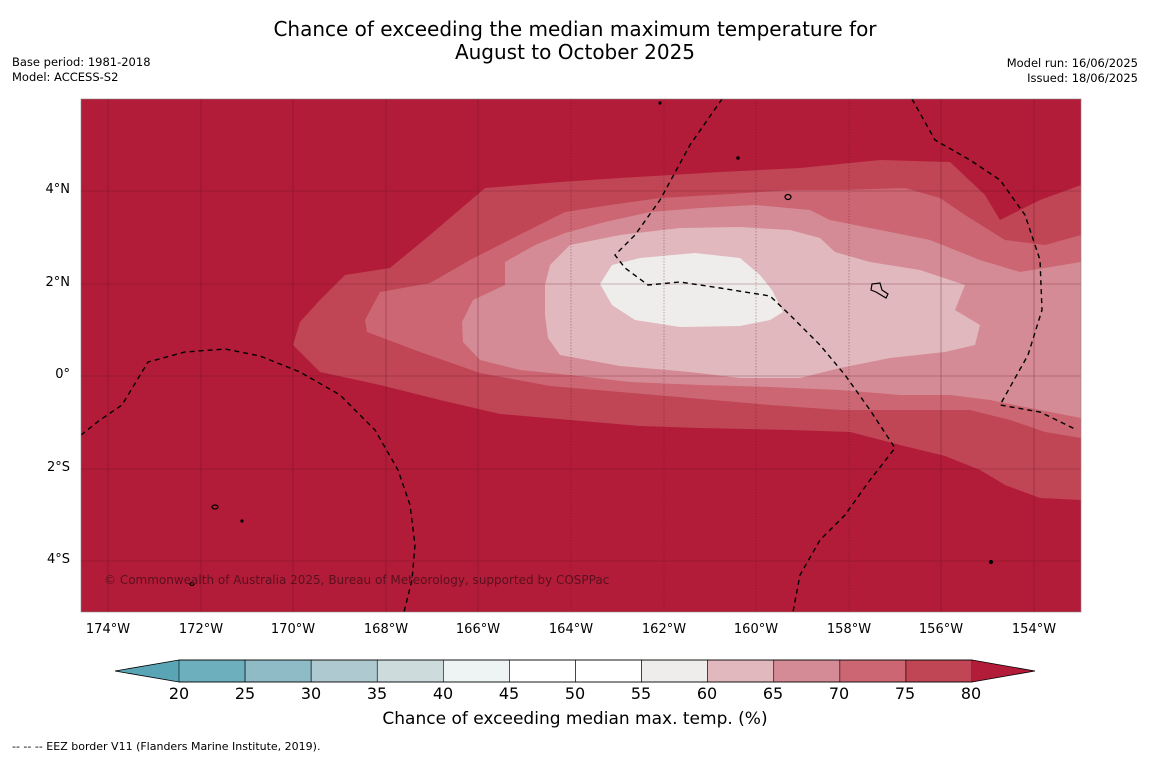 Image resolution: width=1150 pixels, height=758 pixels. What do you see at coordinates (58, 559) in the screenshot?
I see `lat-label-4s: 4°S` at bounding box center [58, 559].